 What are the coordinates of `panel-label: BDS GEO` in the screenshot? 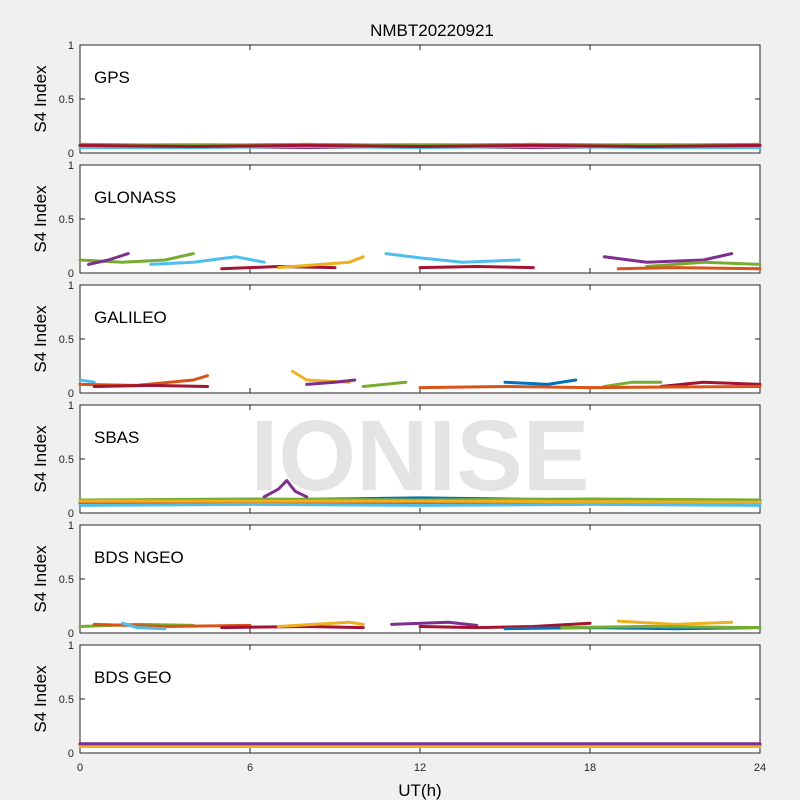 It's located at (132, 677).